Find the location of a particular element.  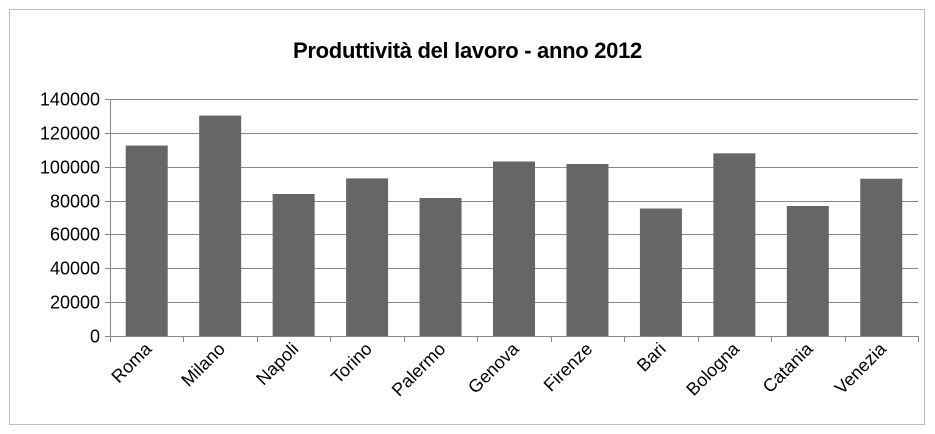

x-tick-label: Venezia is located at coordinates (861, 368).